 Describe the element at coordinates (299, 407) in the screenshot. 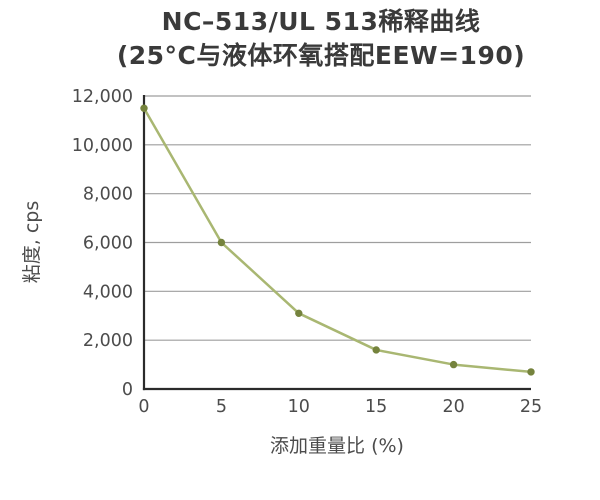

I see `x-tick-label: 10` at that location.